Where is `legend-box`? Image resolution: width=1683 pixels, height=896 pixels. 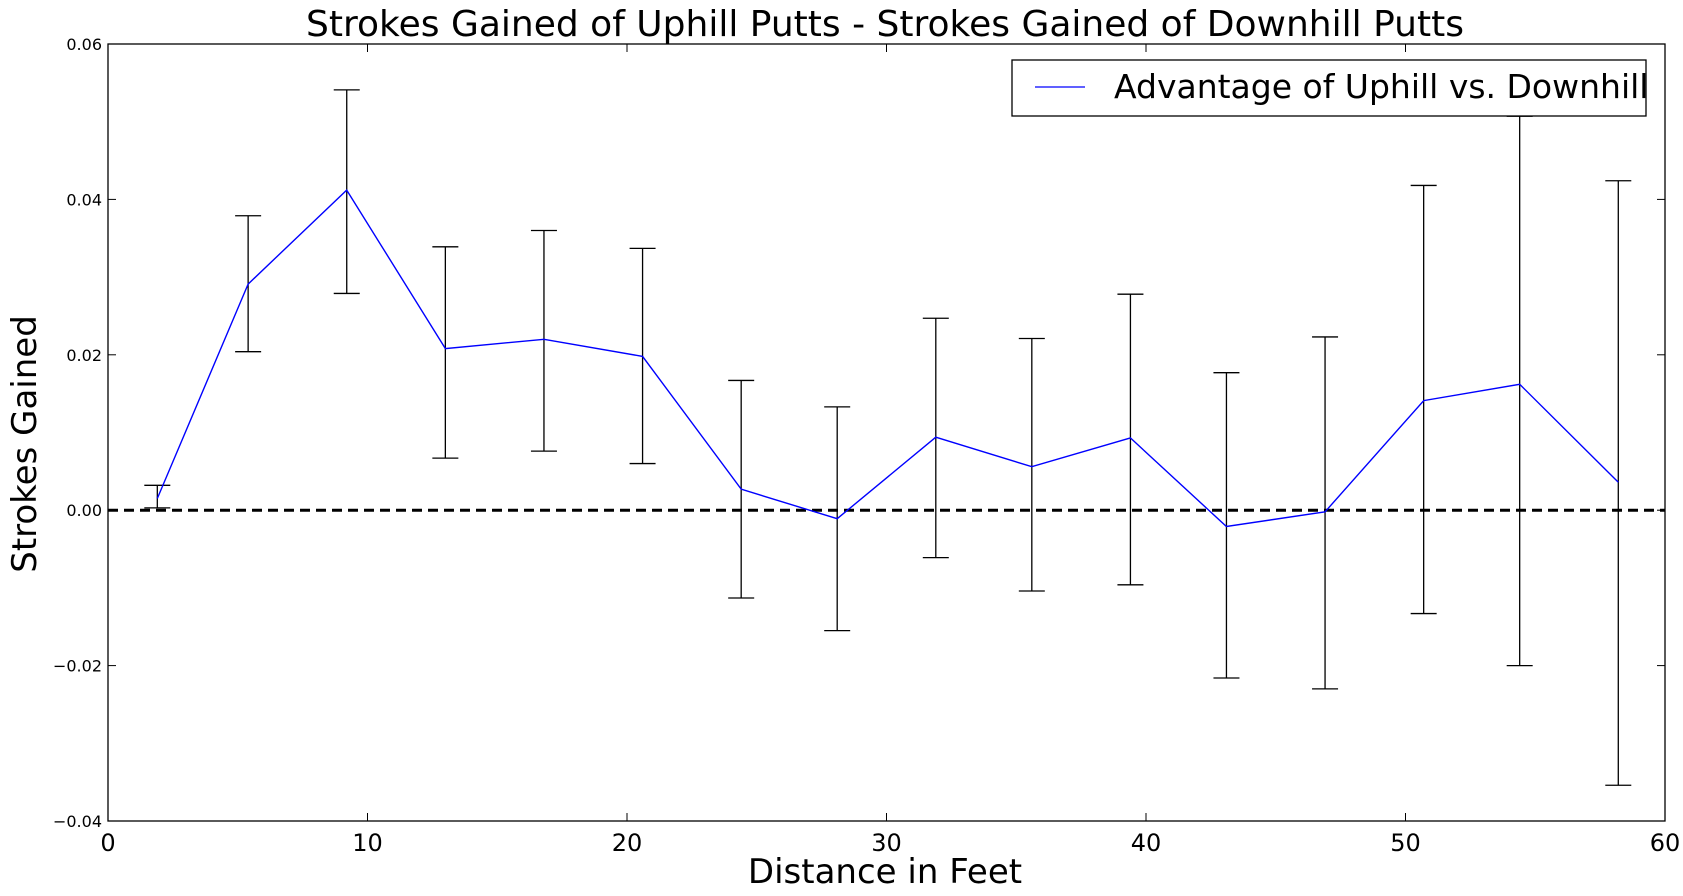 legend-box is located at coordinates (1329, 88).